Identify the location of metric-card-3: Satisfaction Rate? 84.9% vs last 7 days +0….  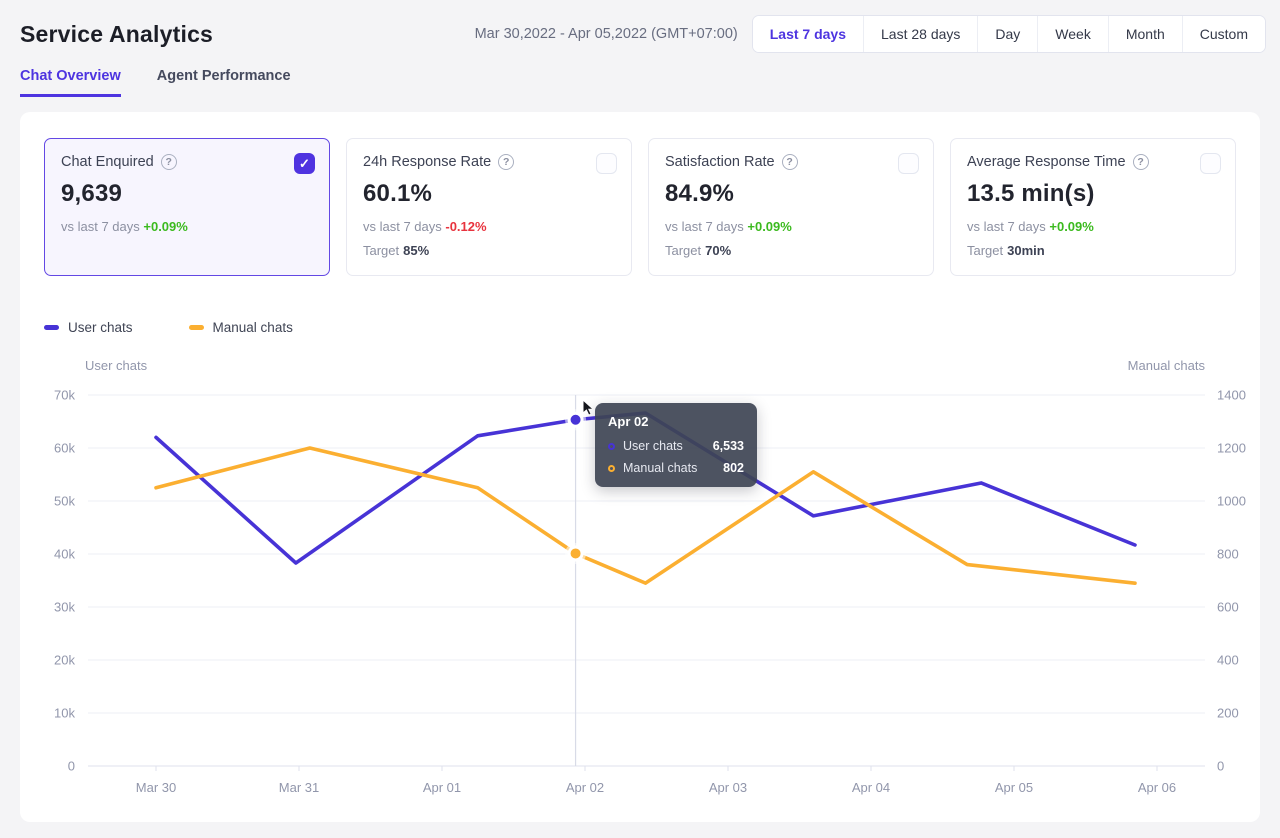
(791, 207).